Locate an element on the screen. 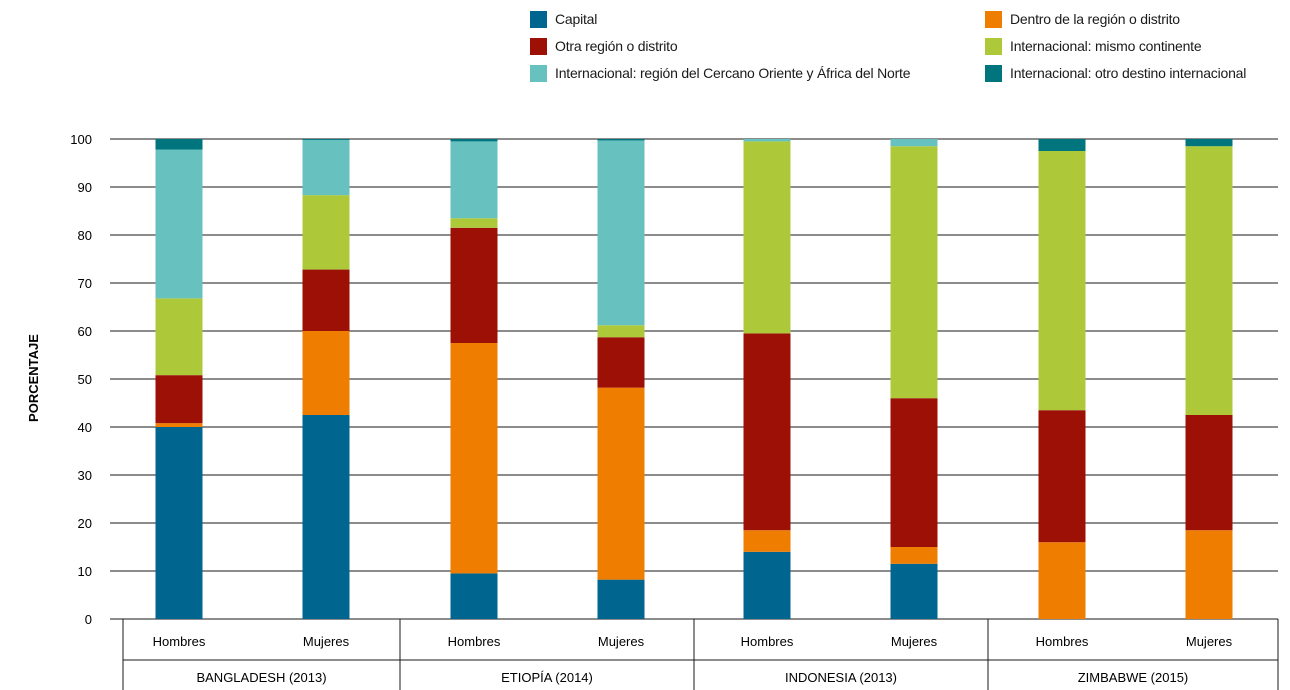  y-tick-label: 90 is located at coordinates (85, 187).